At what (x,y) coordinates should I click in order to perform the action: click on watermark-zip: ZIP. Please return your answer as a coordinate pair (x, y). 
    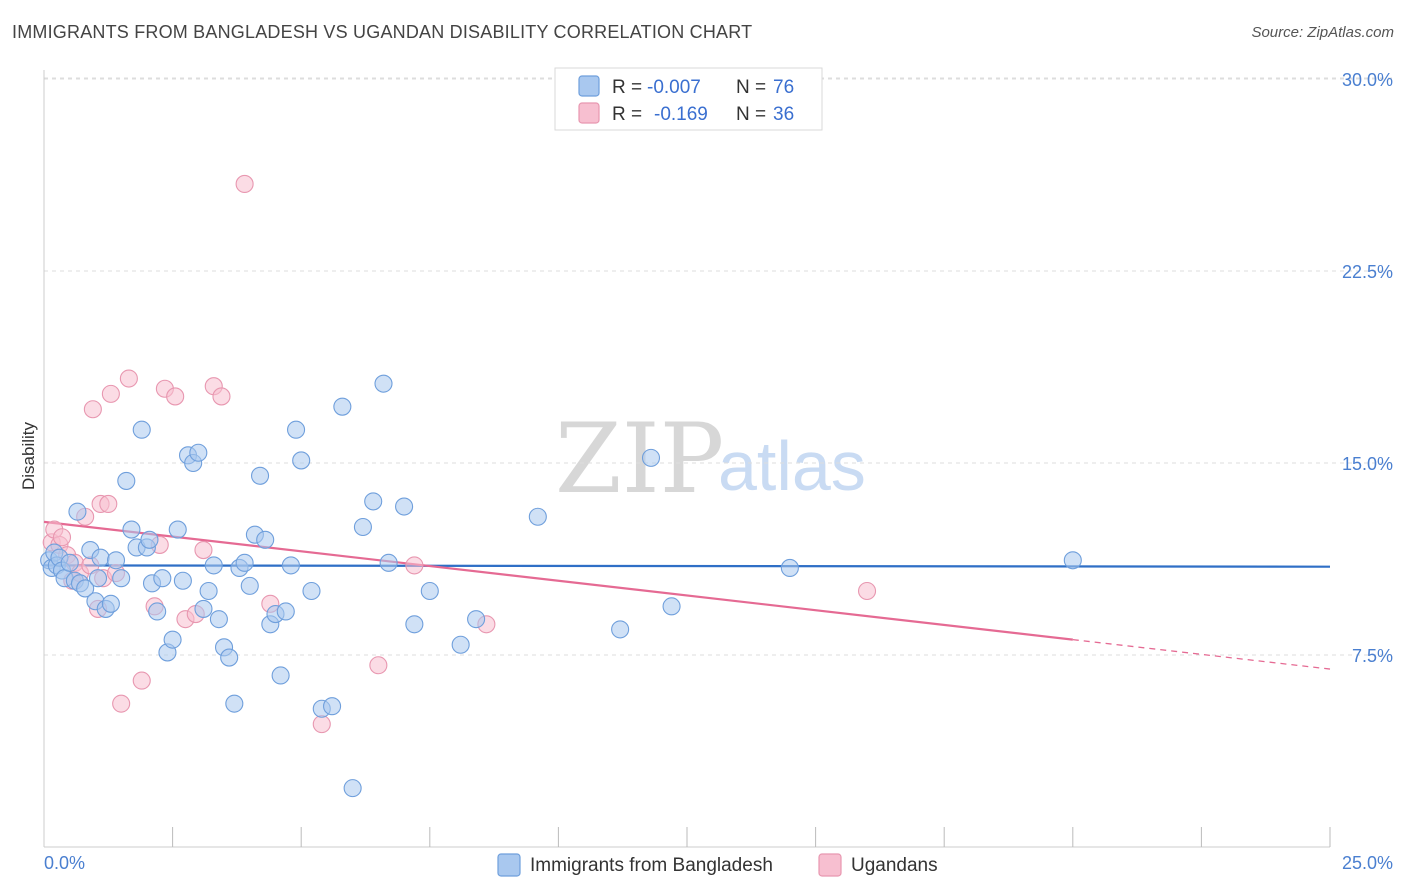
    Looking at the image, I should click on (639, 459).